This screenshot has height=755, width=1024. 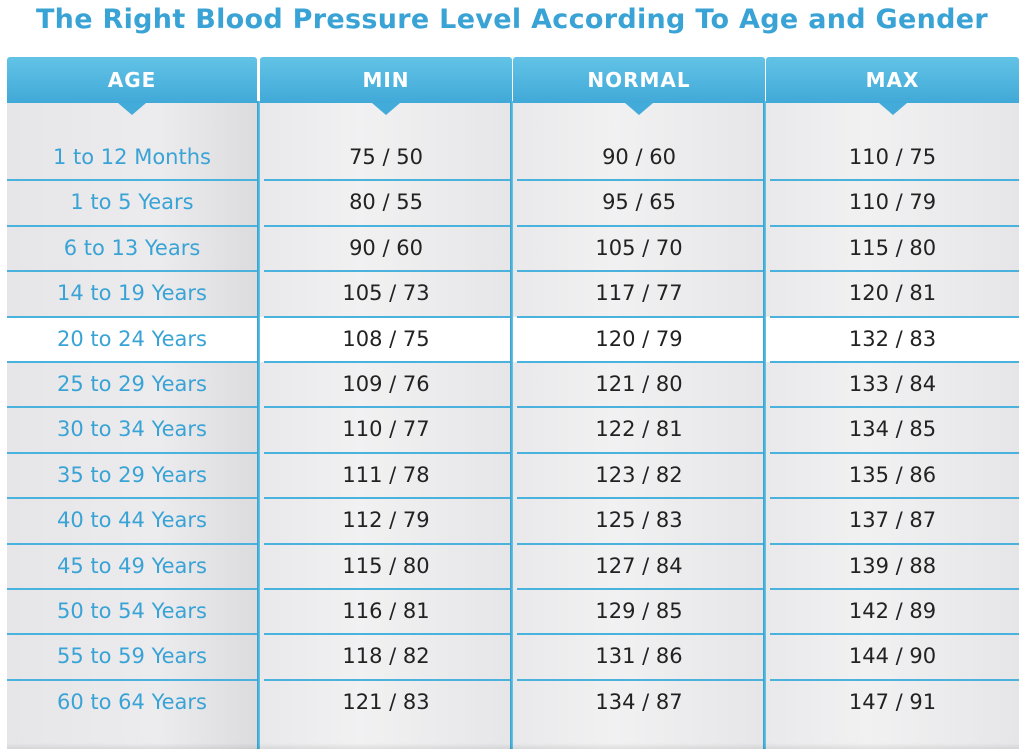 What do you see at coordinates (639, 293) in the screenshot?
I see `bp-value-normal: 117 / 77` at bounding box center [639, 293].